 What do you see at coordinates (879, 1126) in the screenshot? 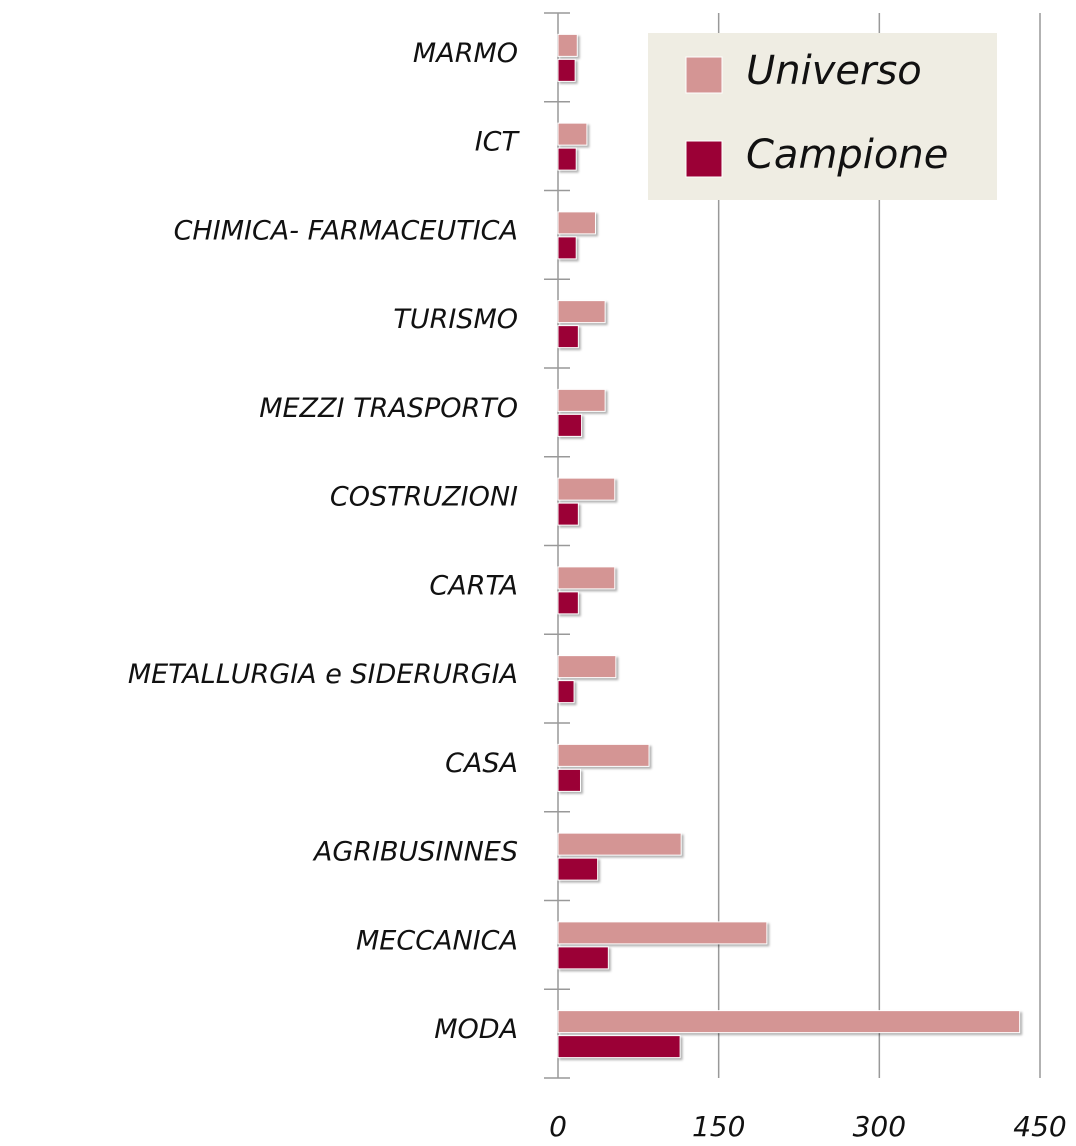
I see `x-tick-label: 300` at bounding box center [879, 1126].